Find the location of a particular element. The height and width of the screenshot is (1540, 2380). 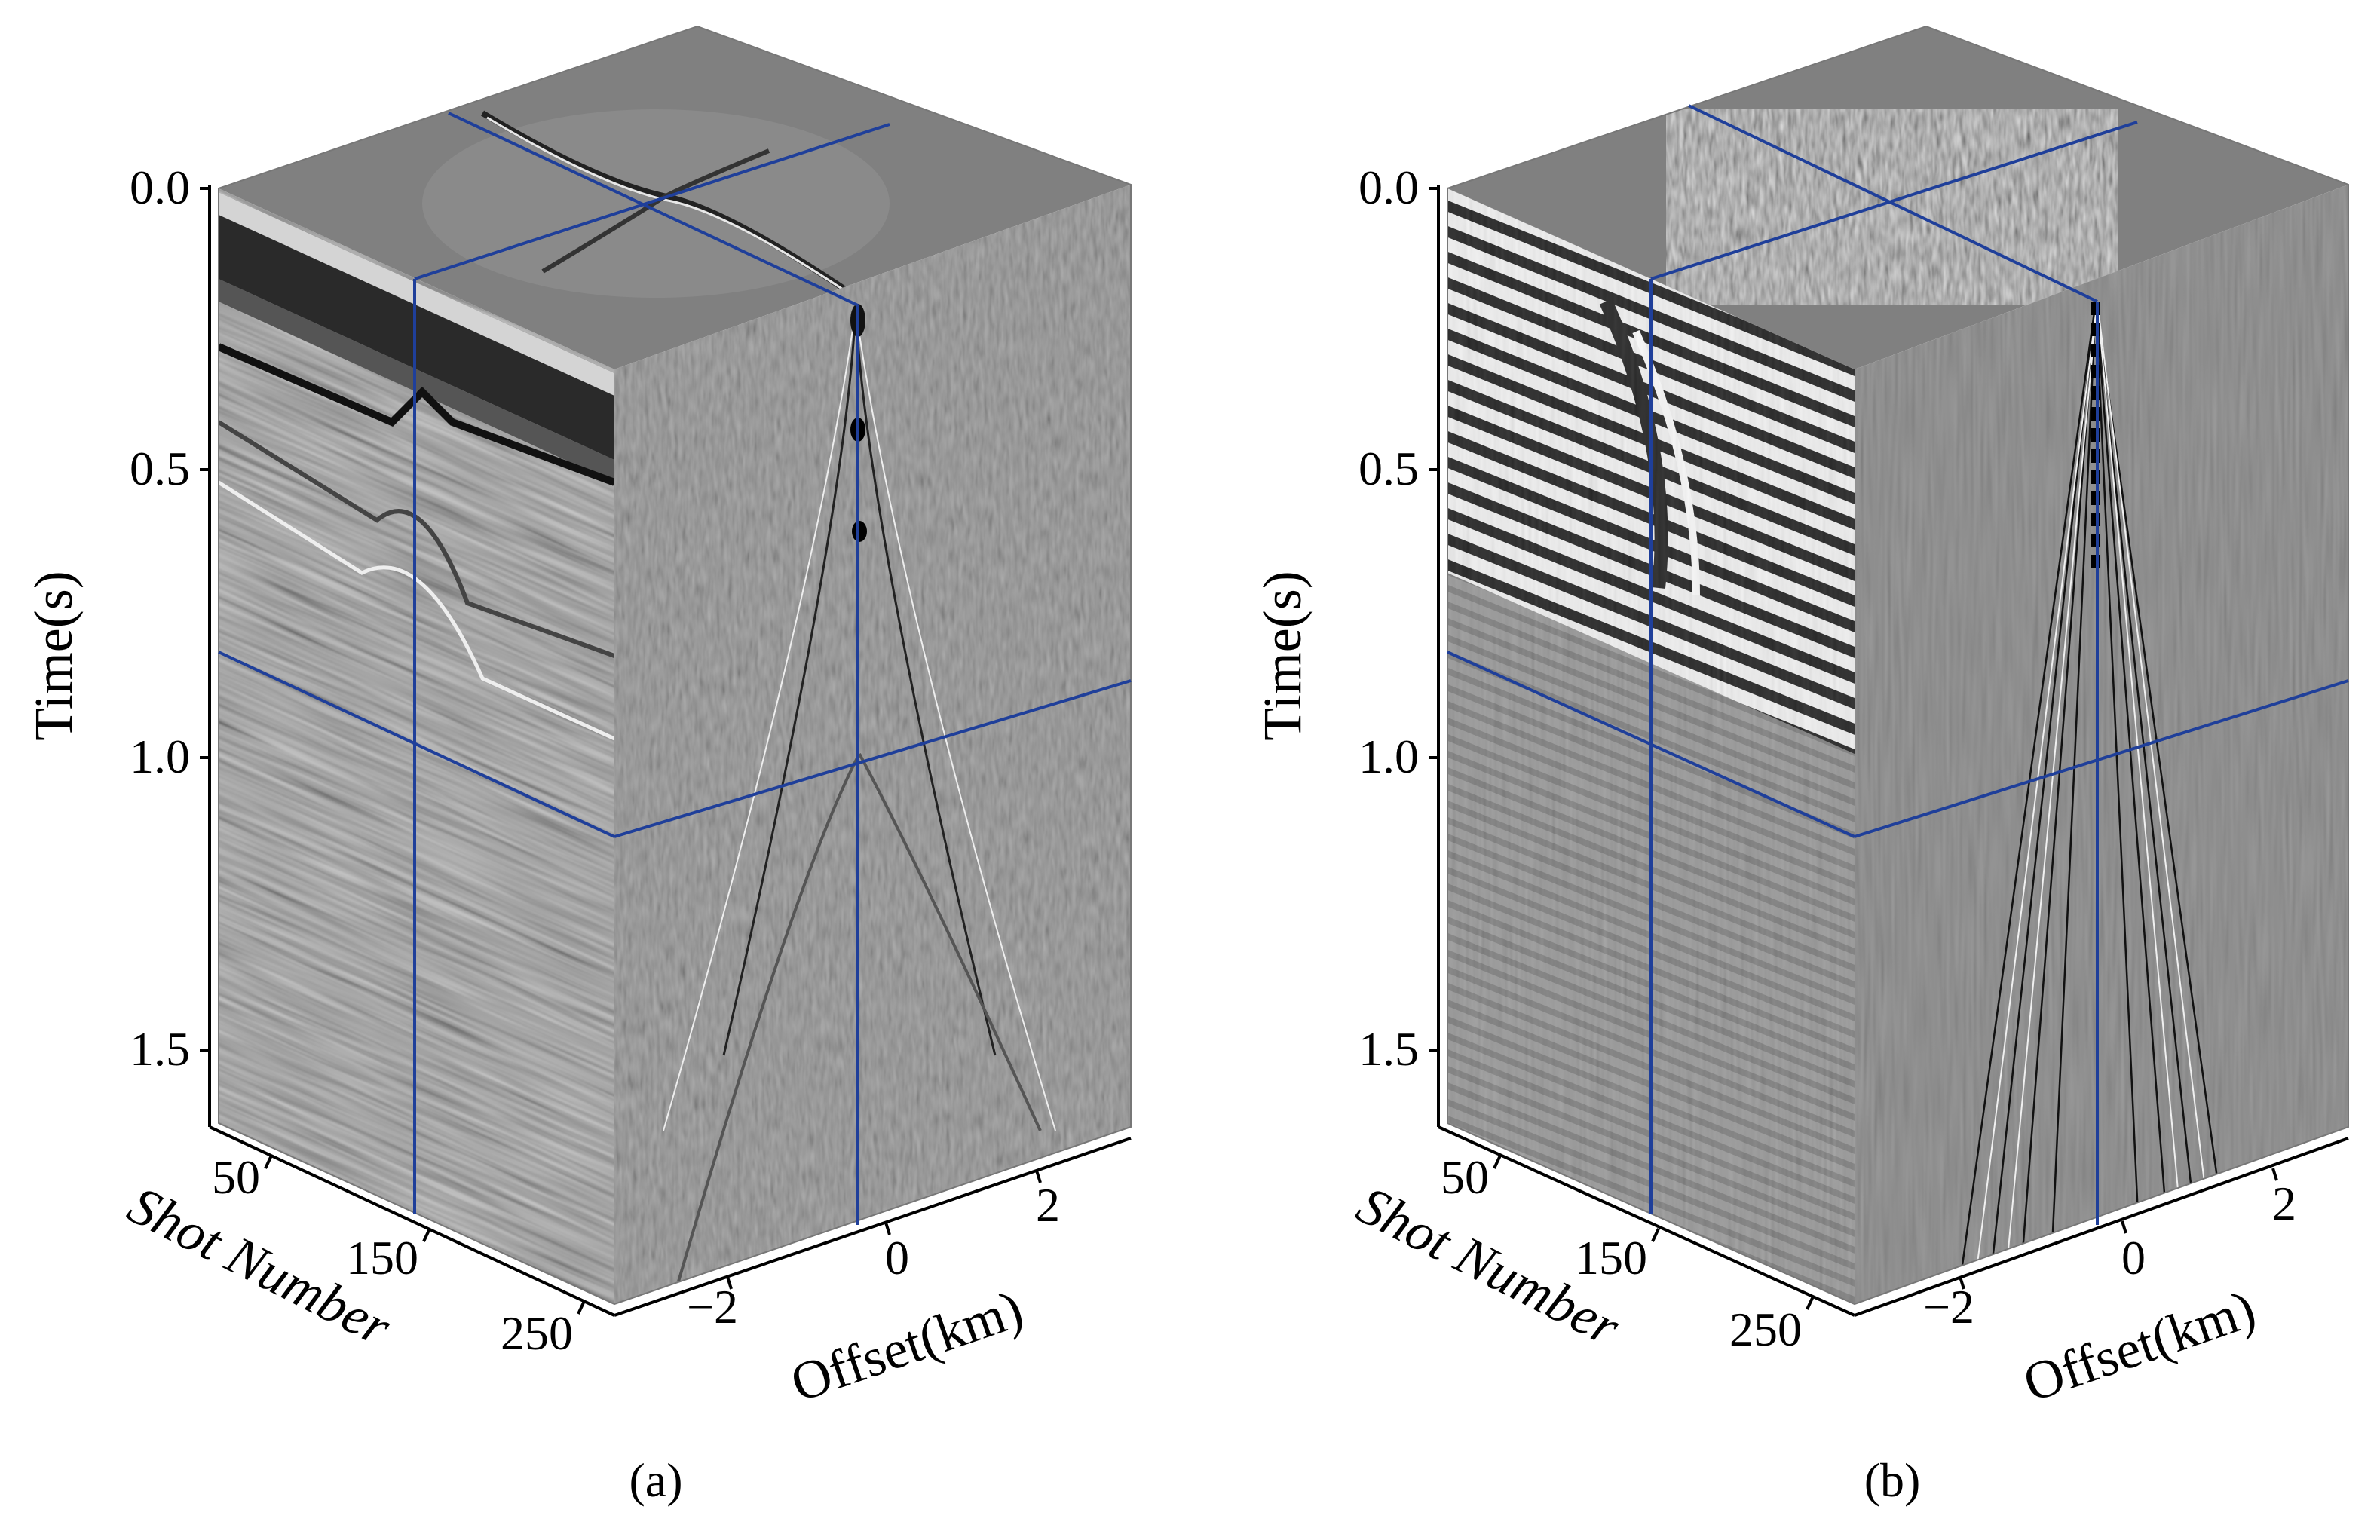

panel-b-shot-tick-1: 150 is located at coordinates (1611, 1257).